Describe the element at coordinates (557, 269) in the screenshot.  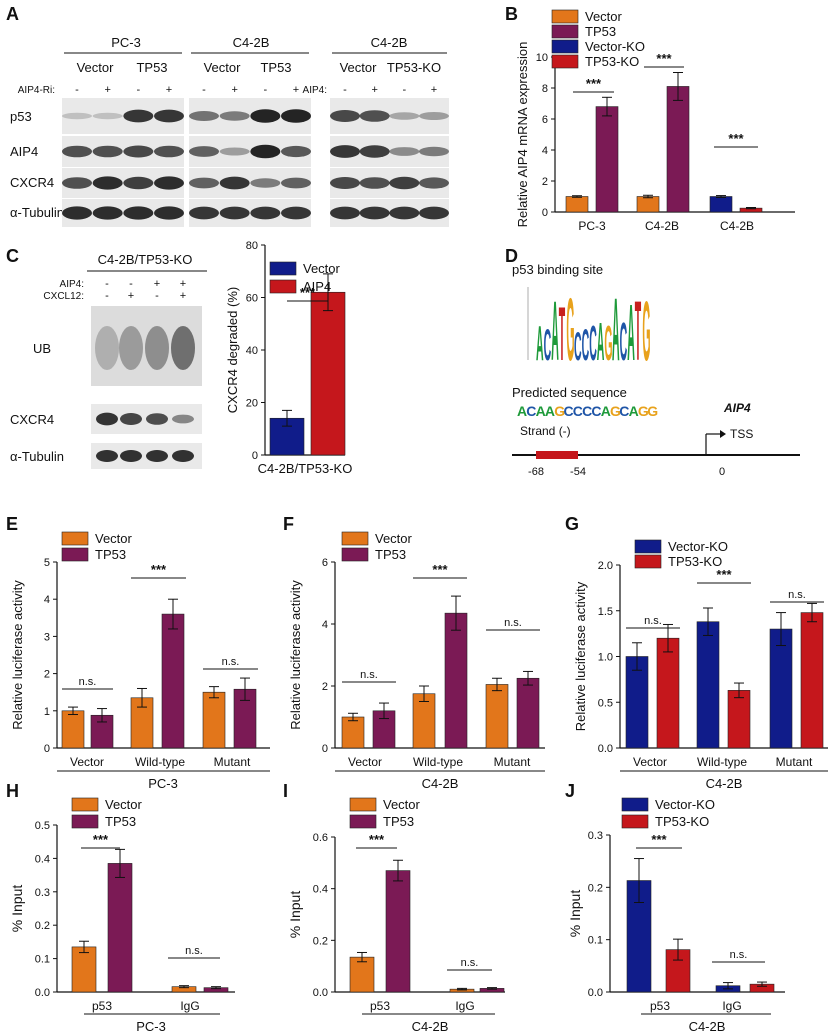
I see `motif-title: p53 binding site` at that location.